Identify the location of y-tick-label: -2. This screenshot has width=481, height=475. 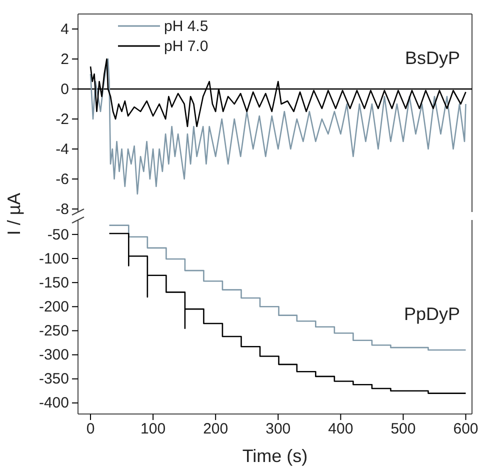
(62, 119).